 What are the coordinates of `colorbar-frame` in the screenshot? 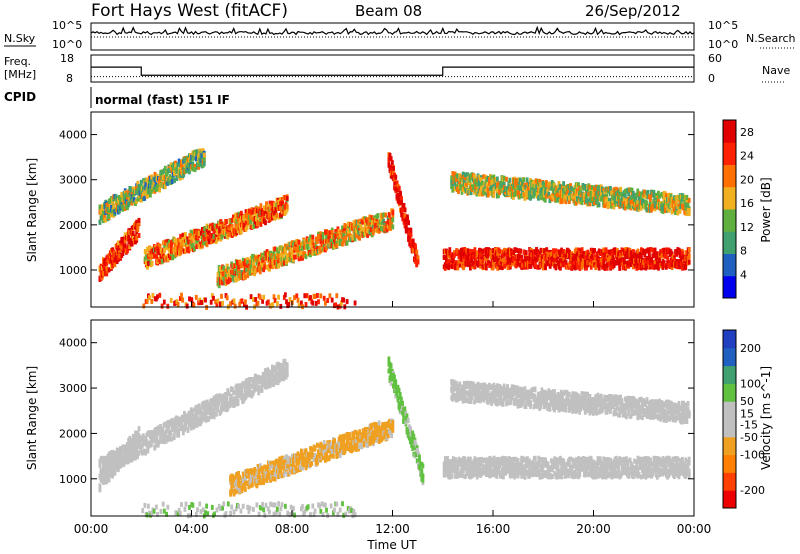 It's located at (729, 209).